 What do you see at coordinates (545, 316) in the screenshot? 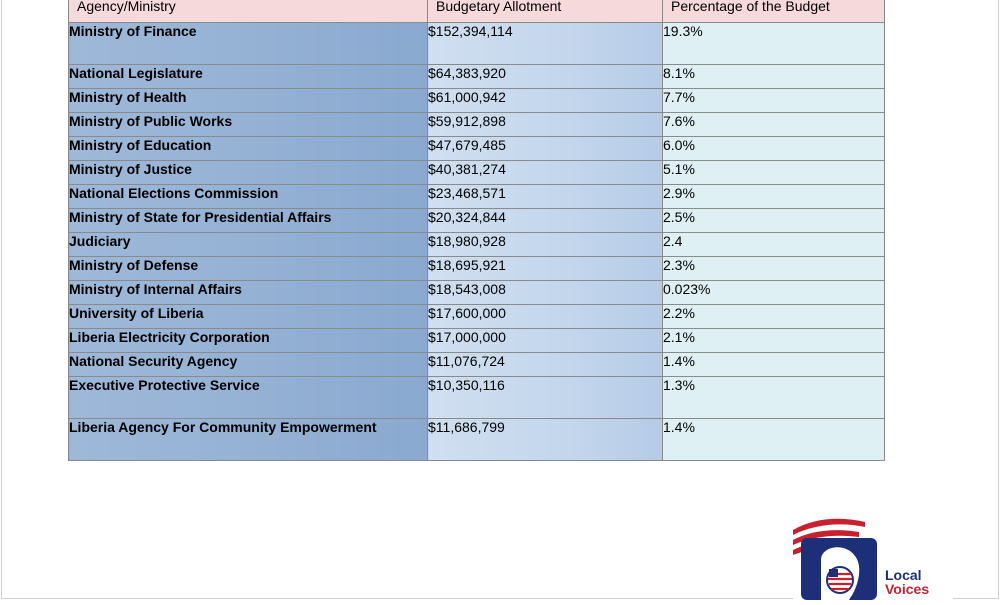
I see `allotment-cell: $17,600,000` at bounding box center [545, 316].